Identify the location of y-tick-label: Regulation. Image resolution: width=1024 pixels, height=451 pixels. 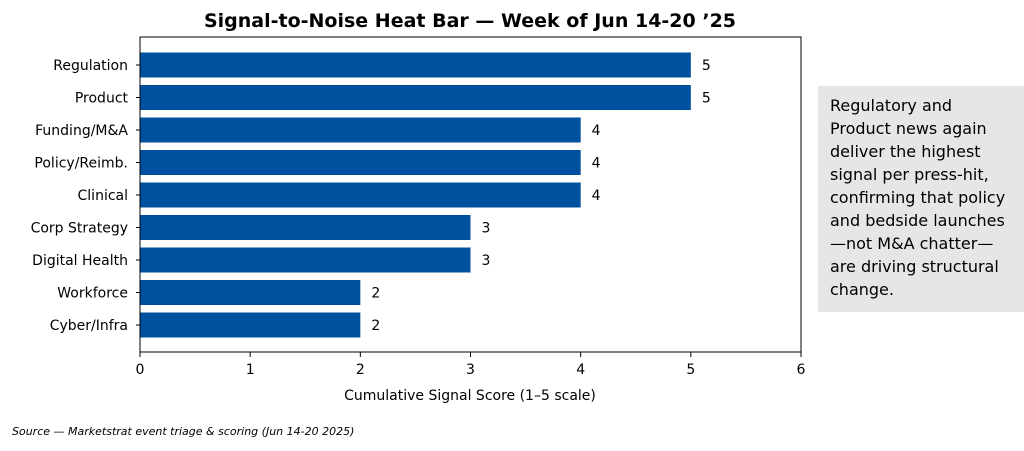
(90, 66).